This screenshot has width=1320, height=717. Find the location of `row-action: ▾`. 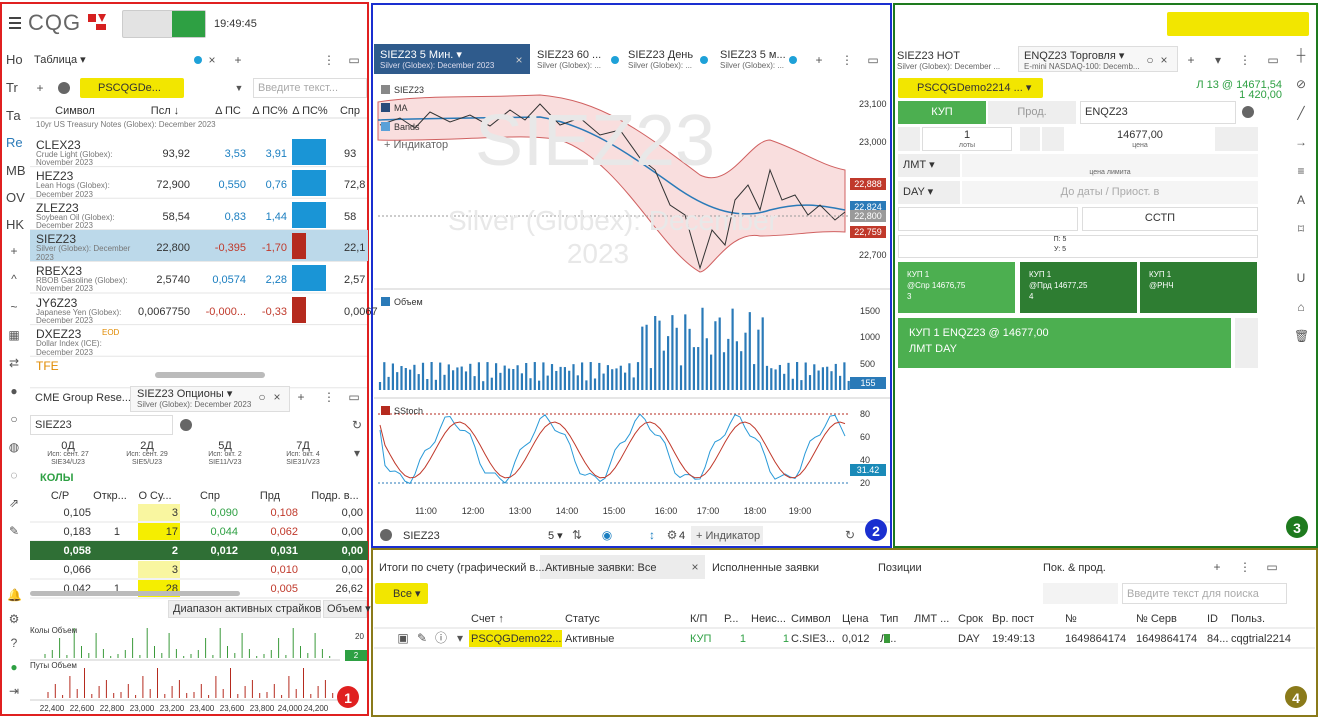

row-action: ▾ is located at coordinates (460, 638).